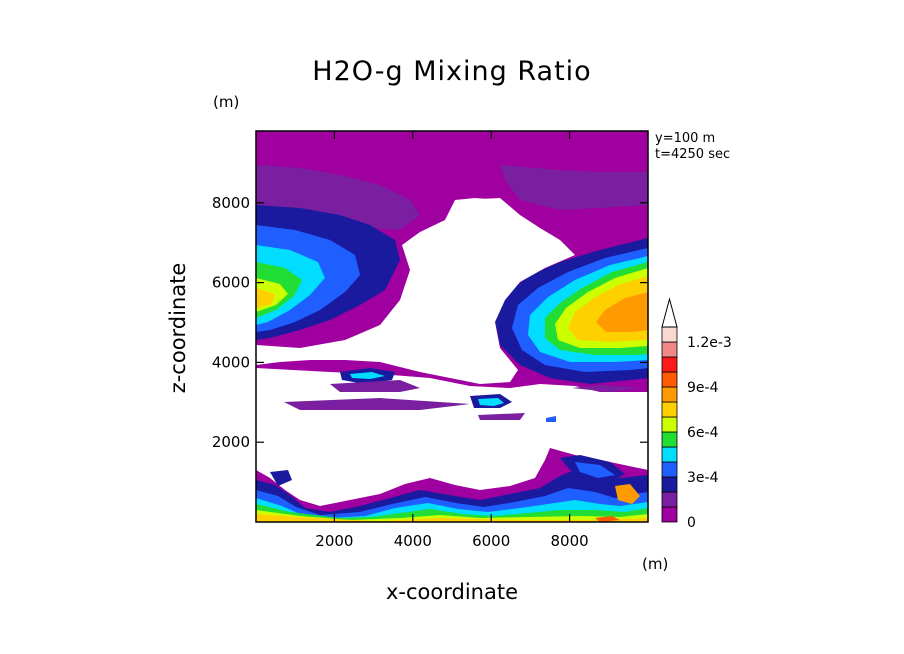 The width and height of the screenshot is (904, 654). I want to click on colorbar-label: 0, so click(691, 523).